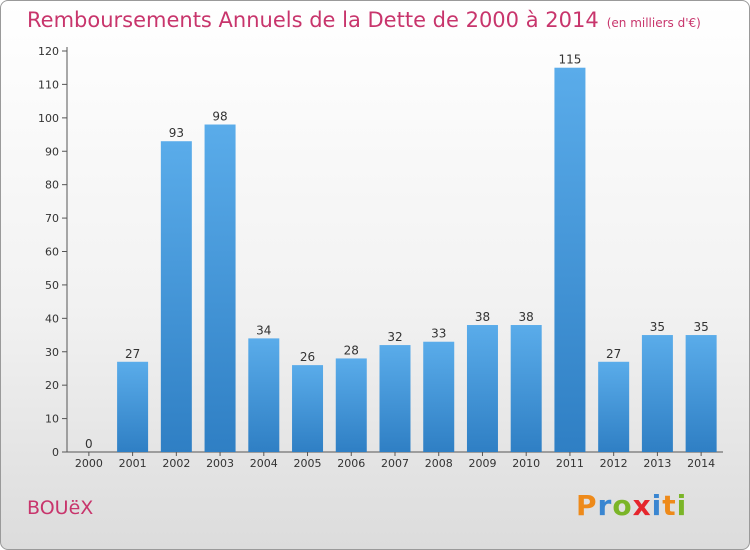  What do you see at coordinates (701, 393) in the screenshot?
I see `bar-2014` at bounding box center [701, 393].